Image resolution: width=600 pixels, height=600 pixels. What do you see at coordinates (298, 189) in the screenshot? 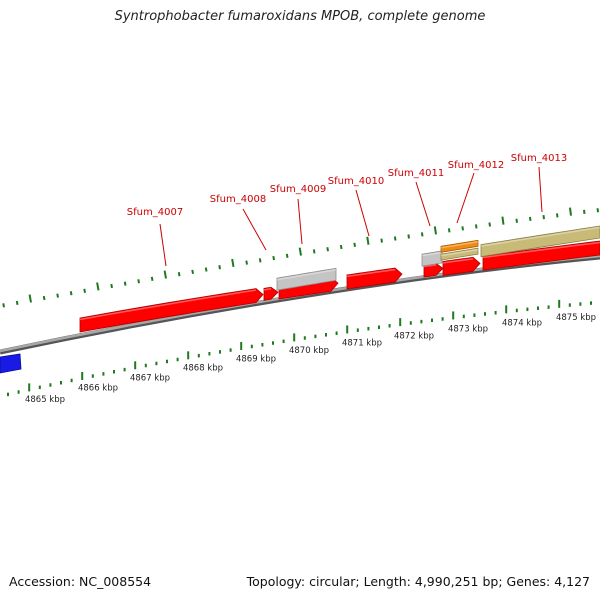
I see `gene-label: Sfum_4009` at bounding box center [298, 189].